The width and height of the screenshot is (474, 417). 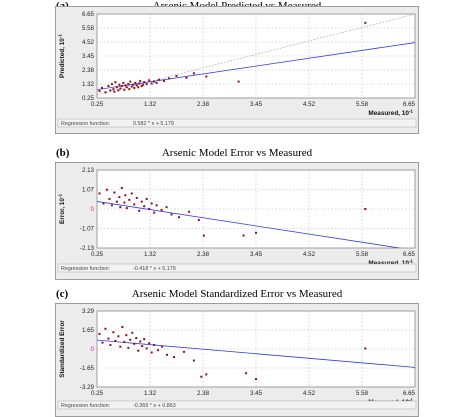 I want to click on y-axis-label: Predicted, 10-1, so click(x=62, y=56).